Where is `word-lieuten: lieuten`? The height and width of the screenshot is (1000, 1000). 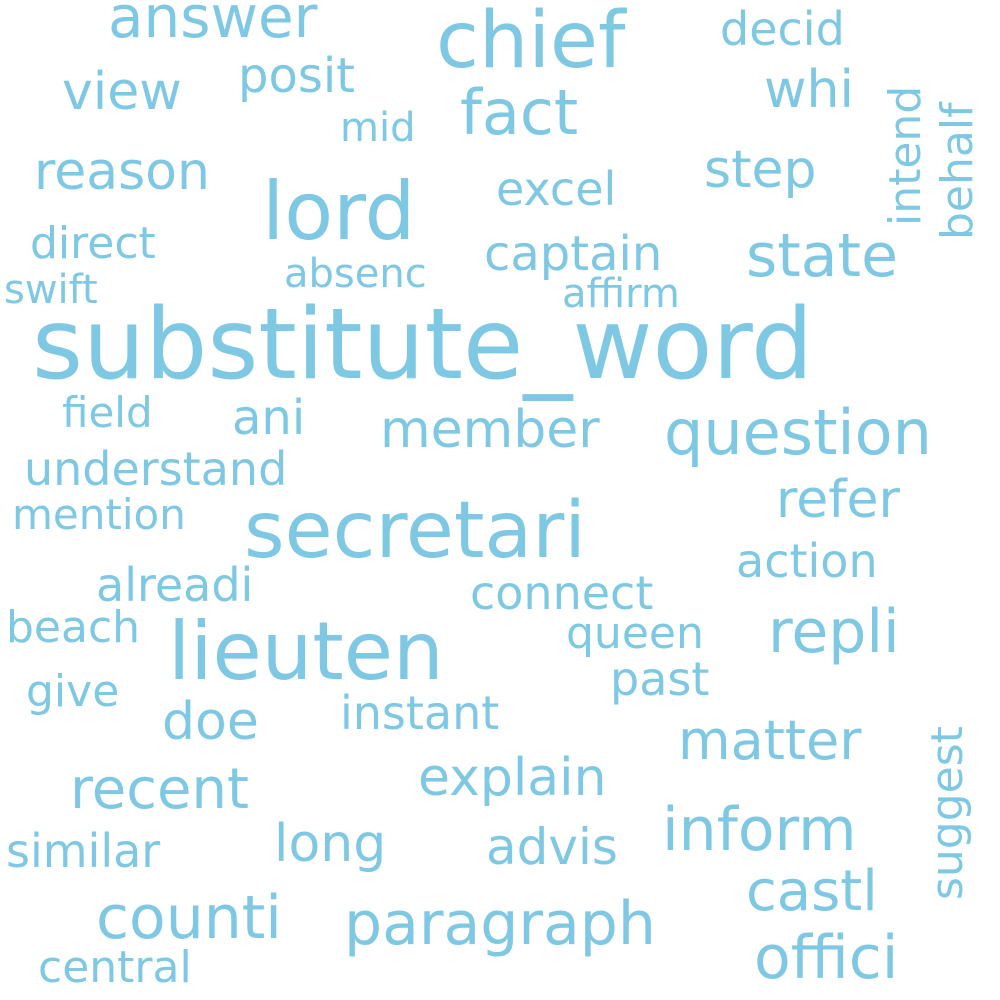
word-lieuten: lieuten is located at coordinates (306, 651).